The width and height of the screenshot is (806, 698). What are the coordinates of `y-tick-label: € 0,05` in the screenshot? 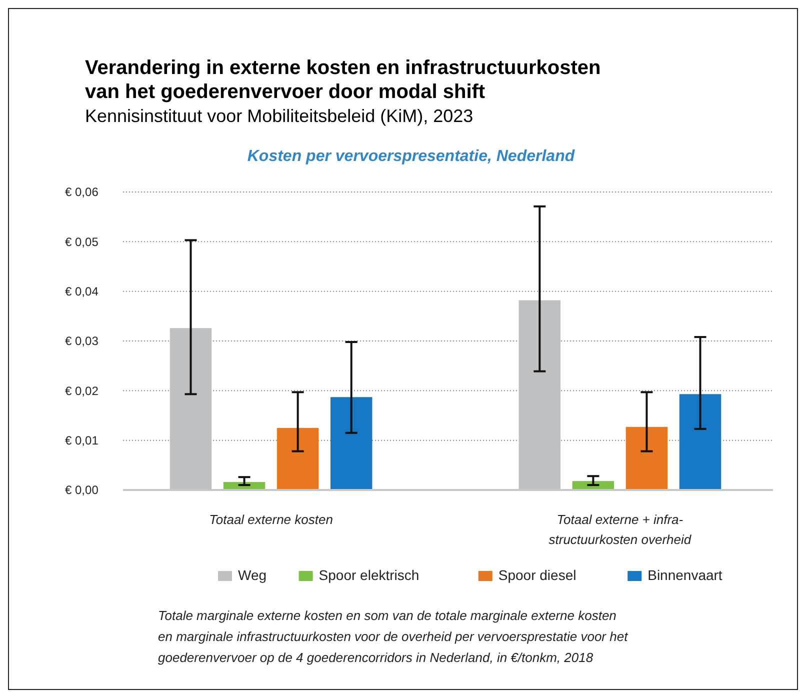 It's located at (82, 241).